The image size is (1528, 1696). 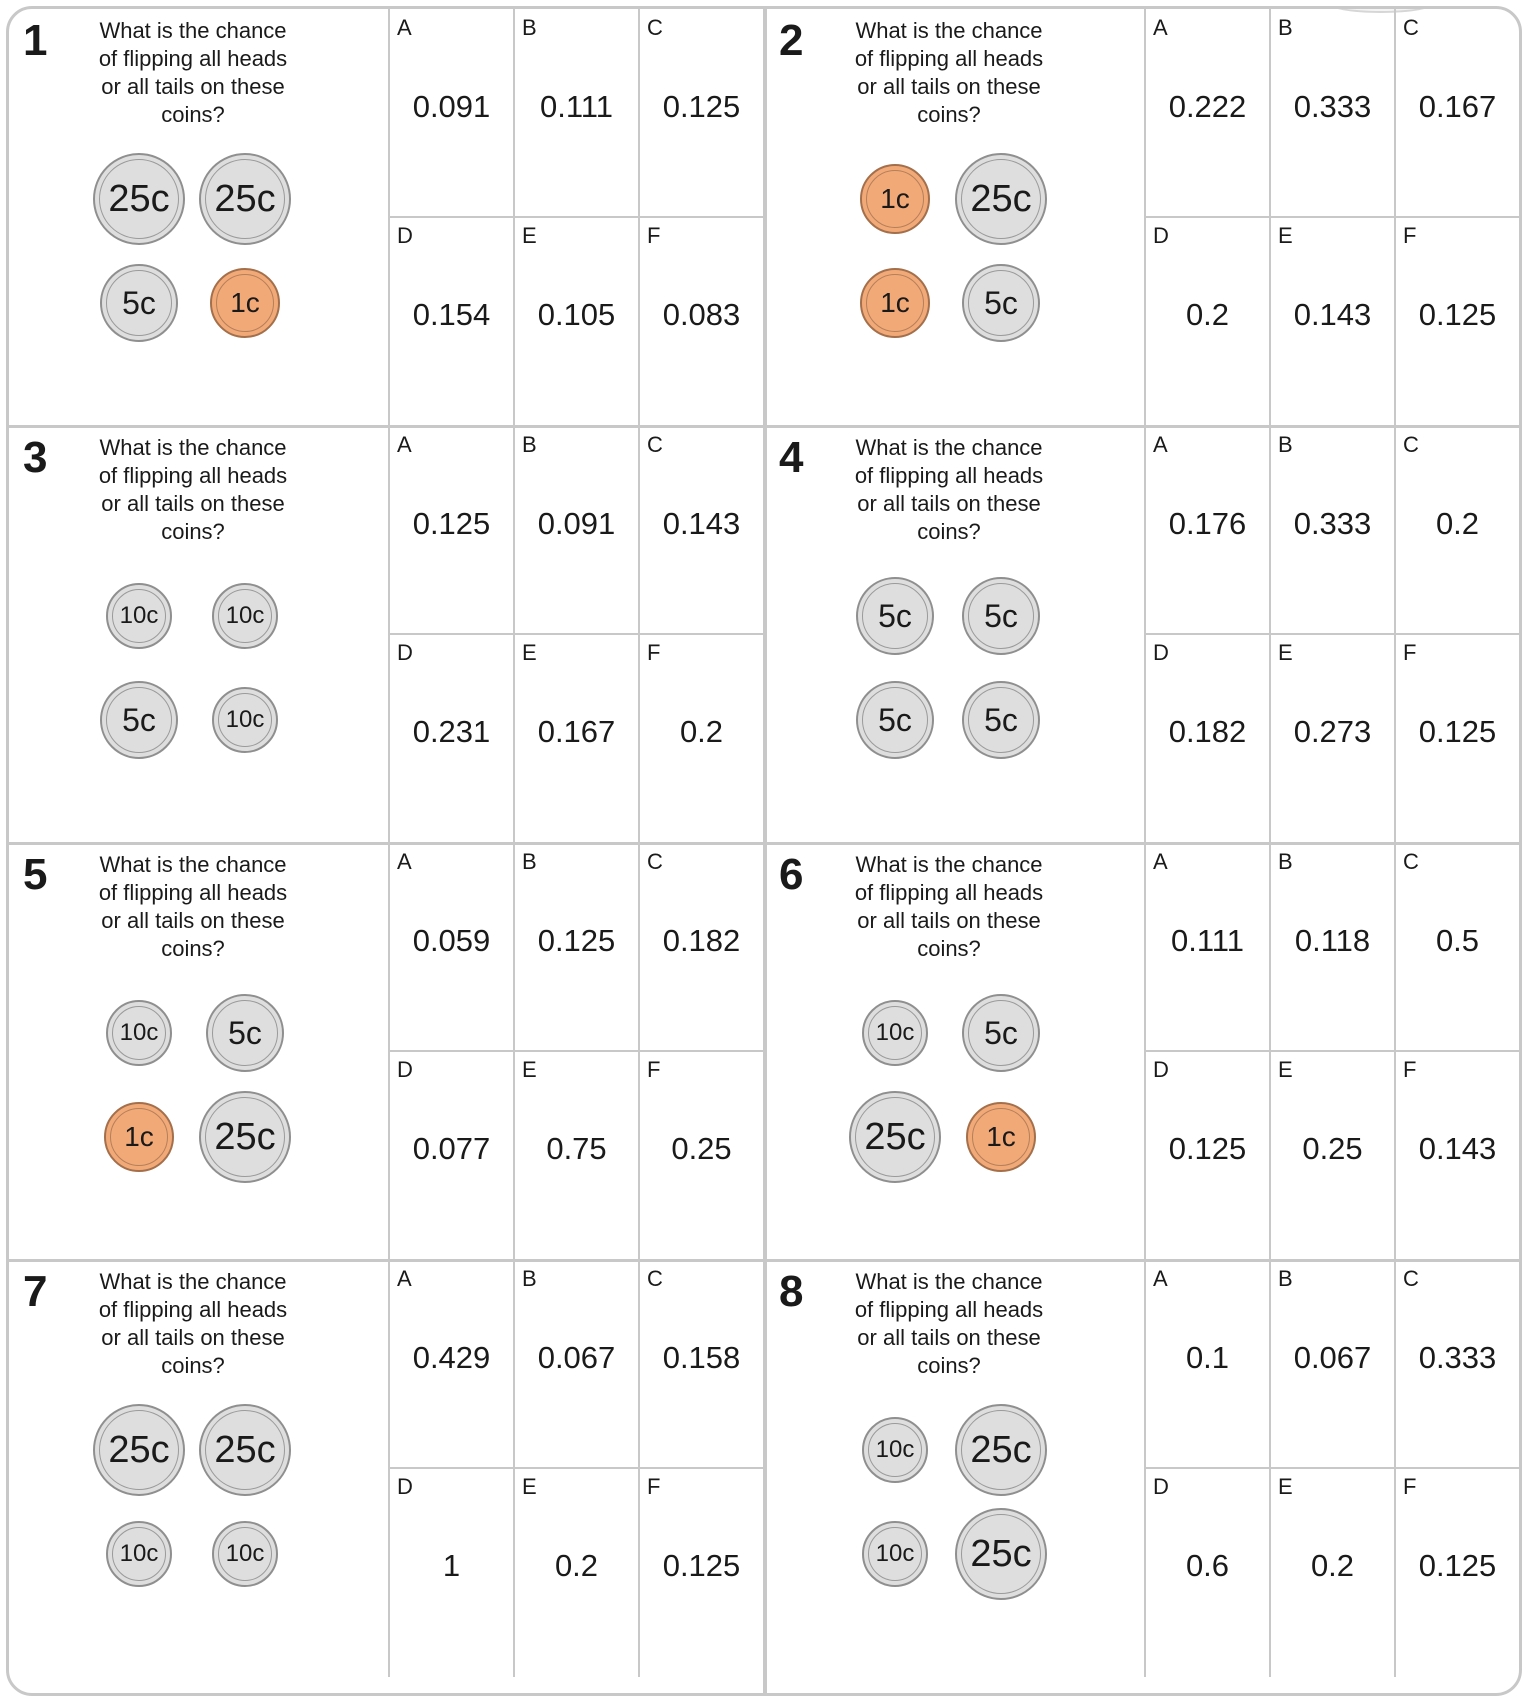 What do you see at coordinates (1207, 1364) in the screenshot?
I see `answer-choice-a: A 0.1` at bounding box center [1207, 1364].